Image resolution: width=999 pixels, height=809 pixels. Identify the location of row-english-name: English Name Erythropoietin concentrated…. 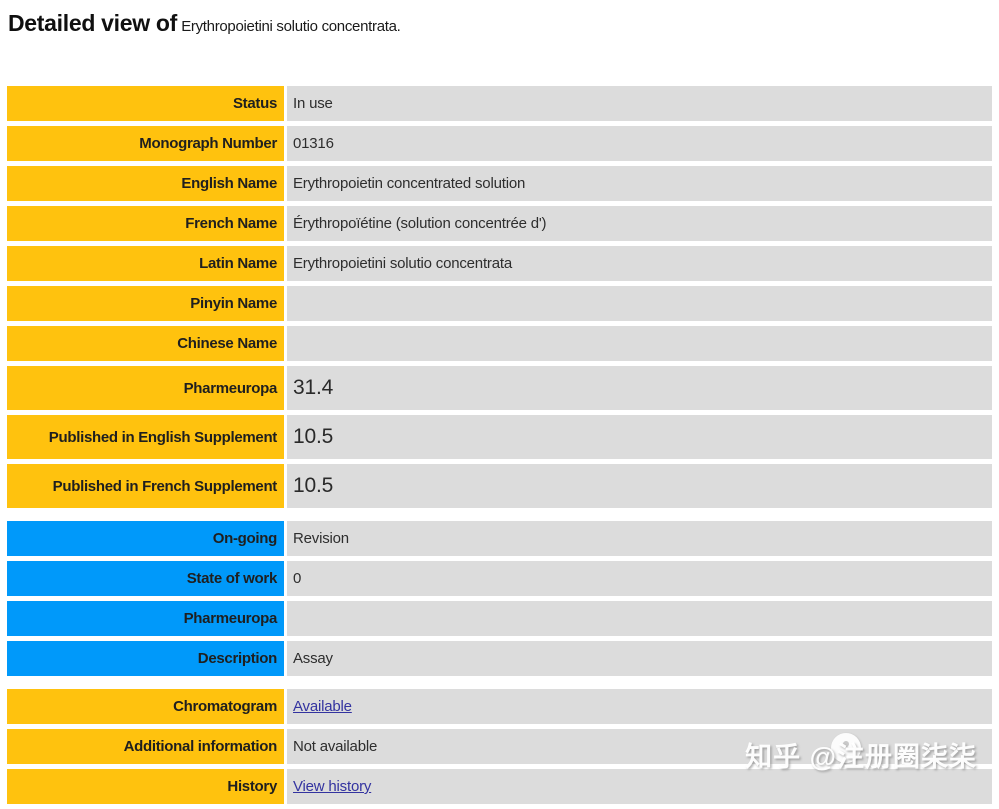
(499, 183).